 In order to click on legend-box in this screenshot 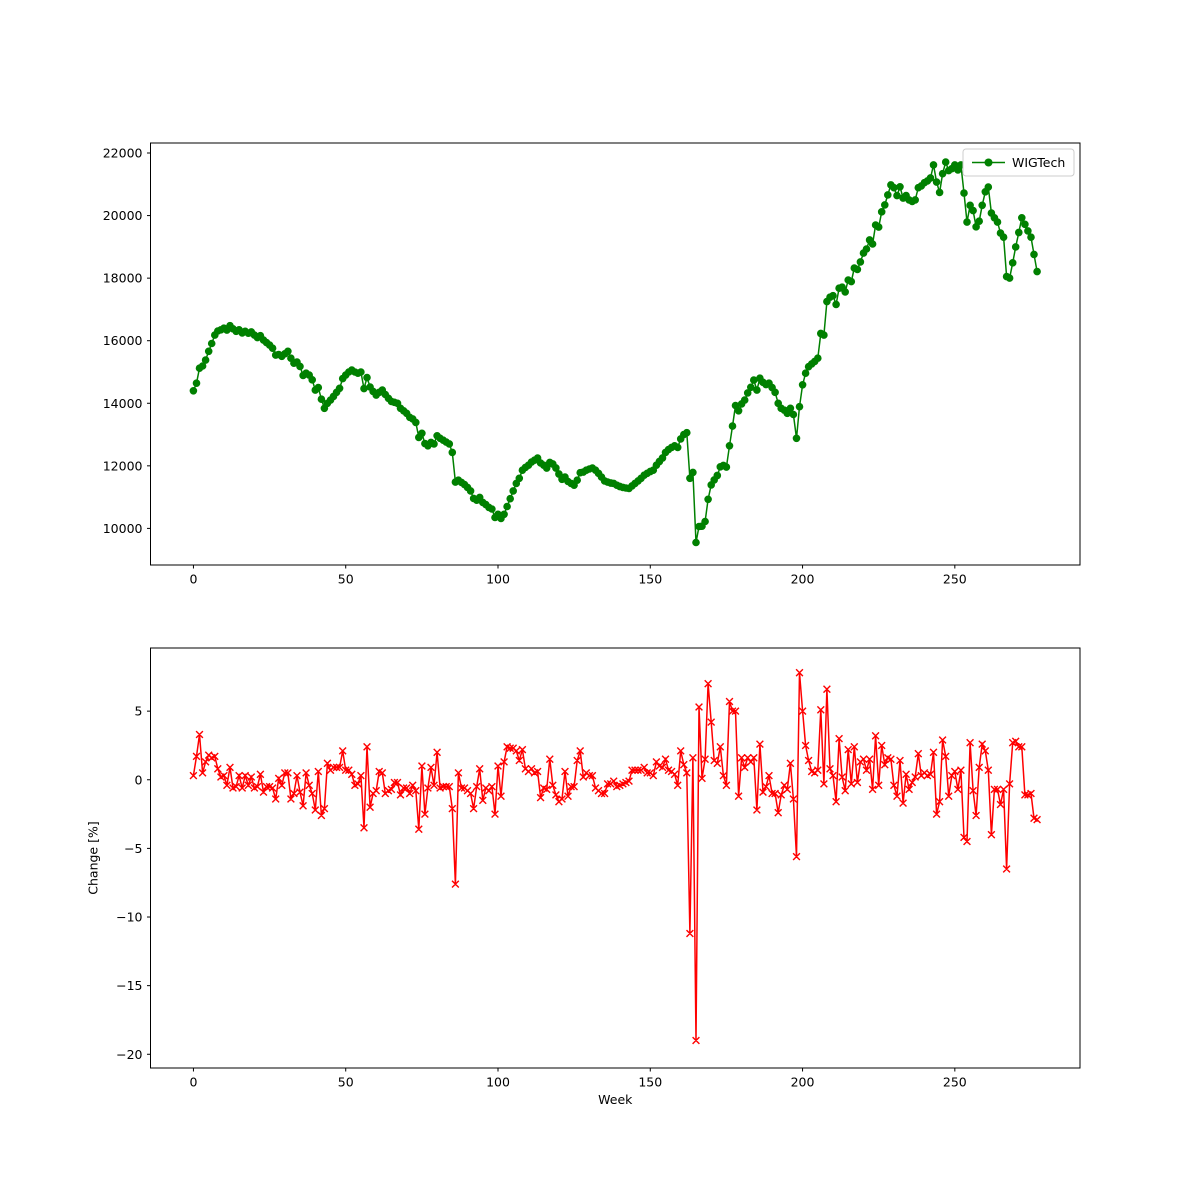, I will do `click(1018, 162)`.